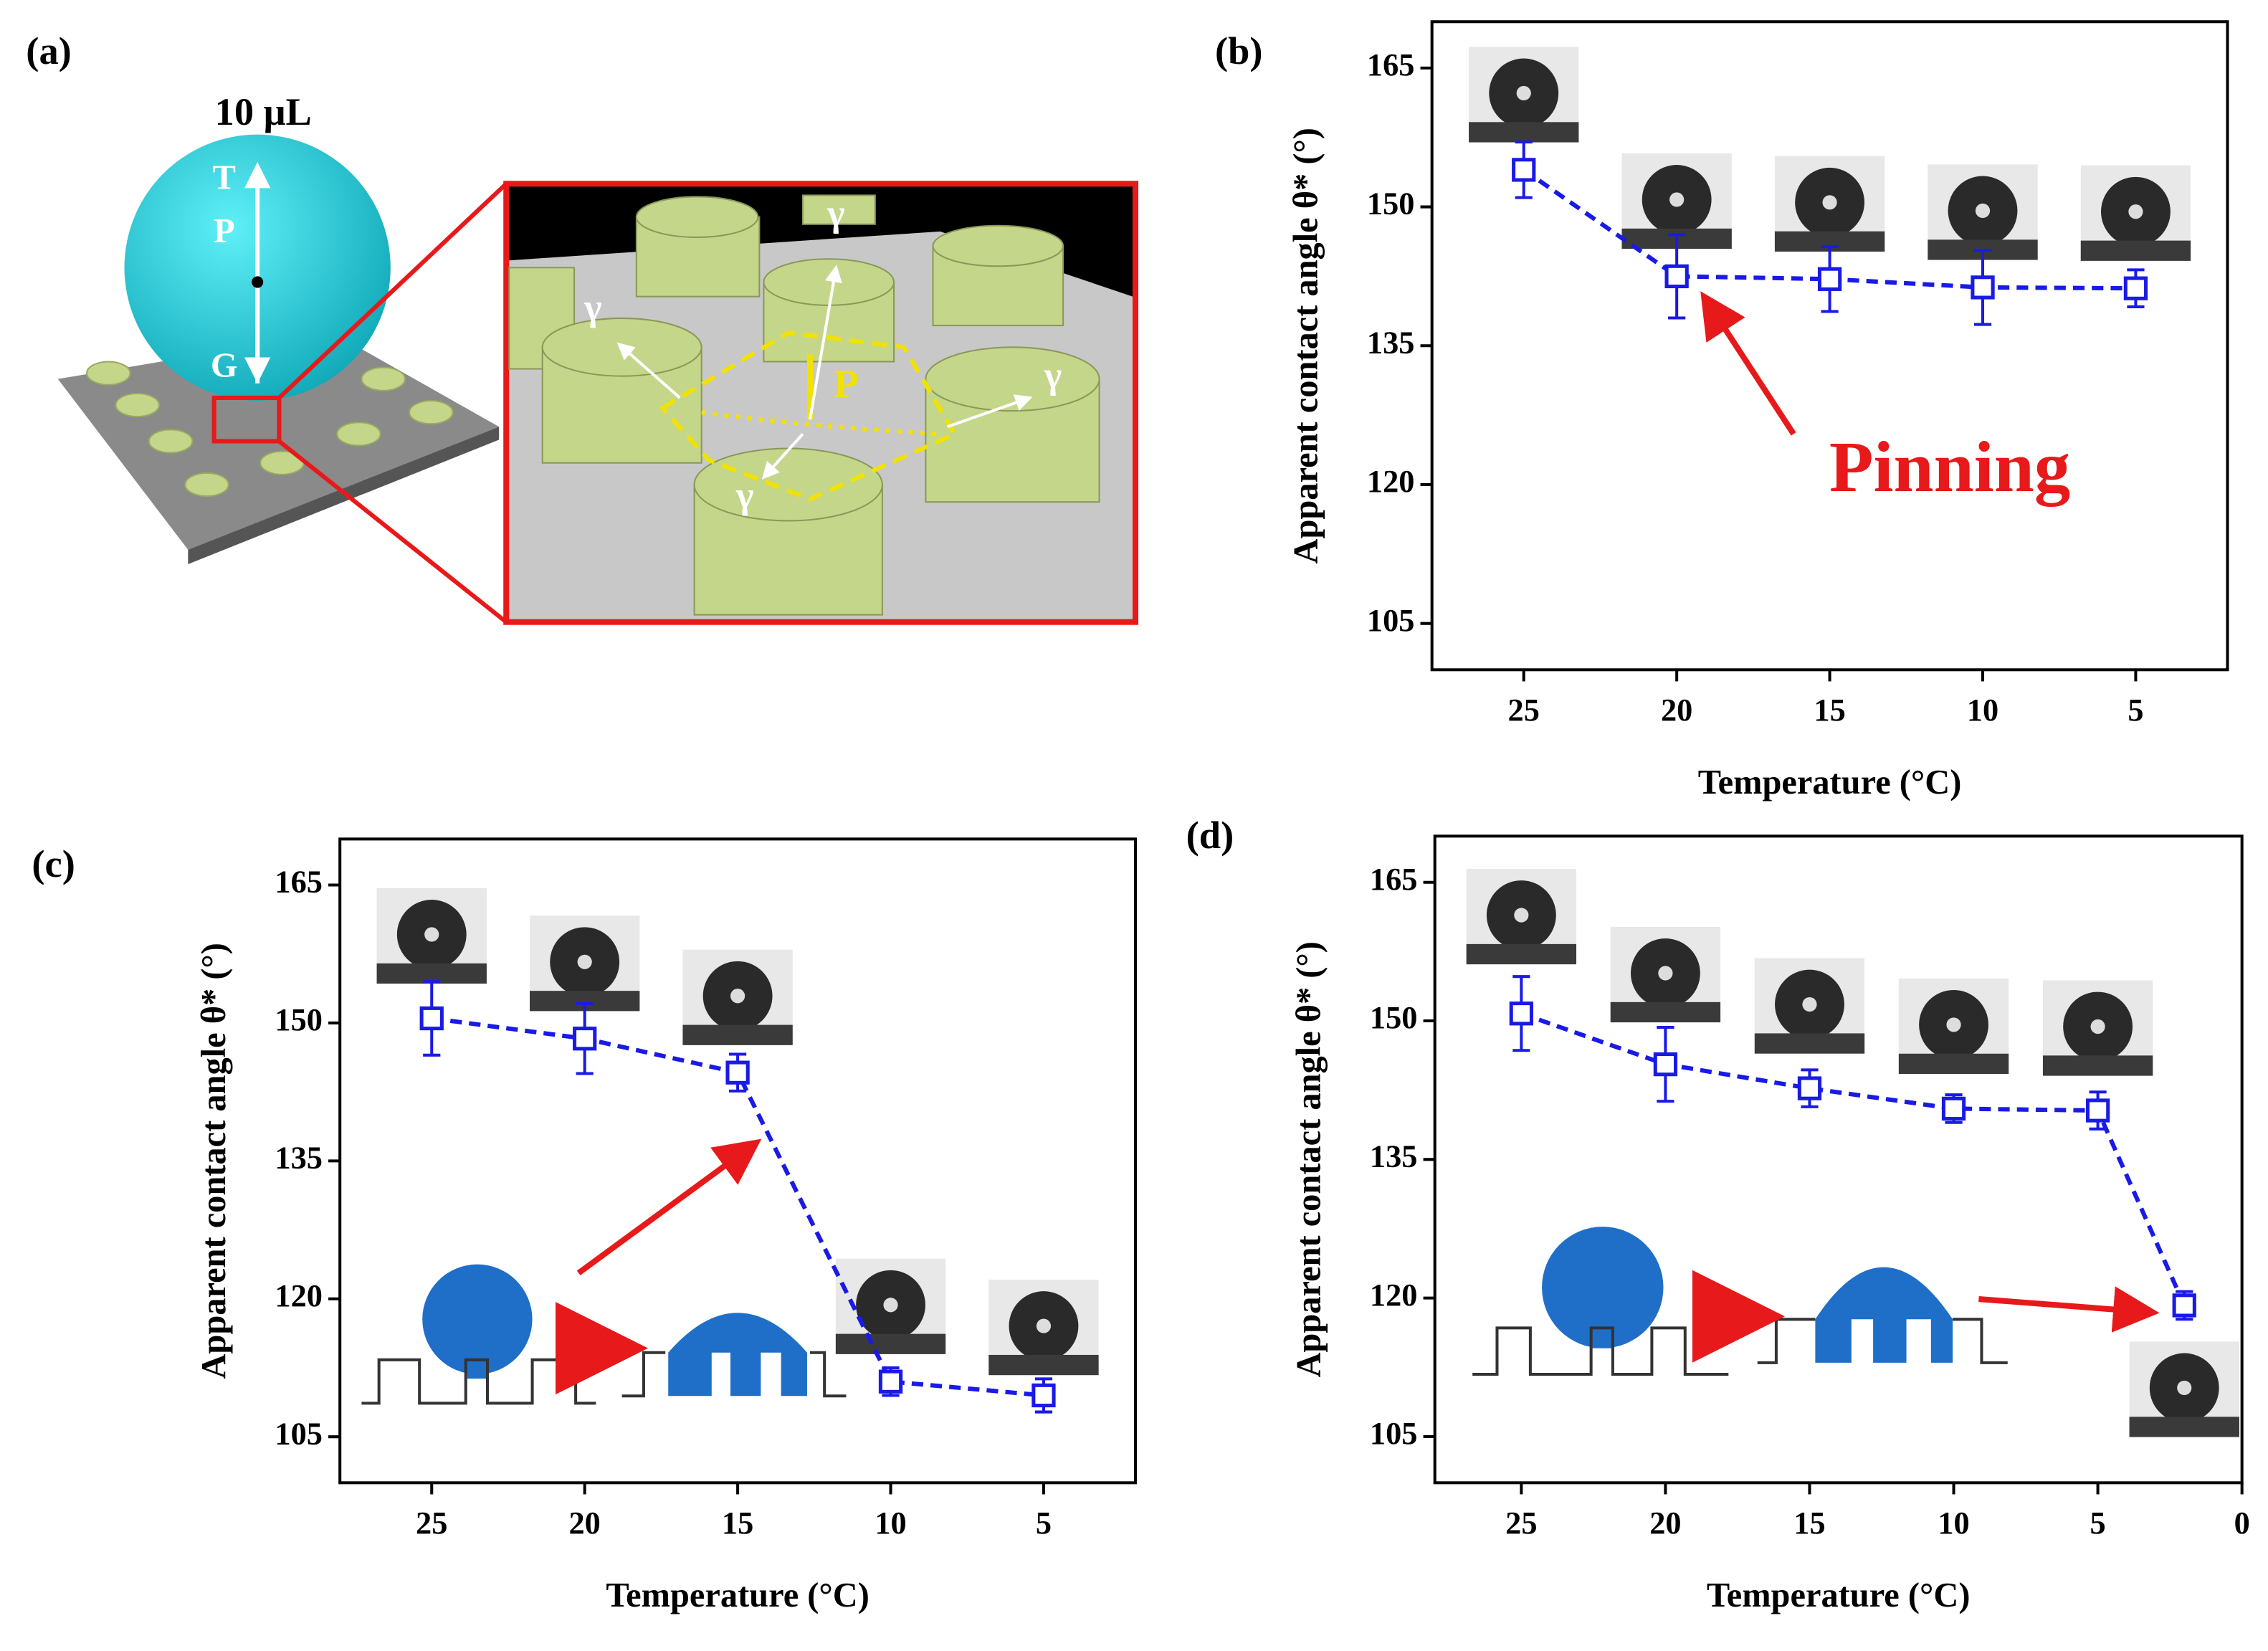 The image size is (2268, 1651). What do you see at coordinates (1949, 467) in the screenshot?
I see `annotation: Pinning` at bounding box center [1949, 467].